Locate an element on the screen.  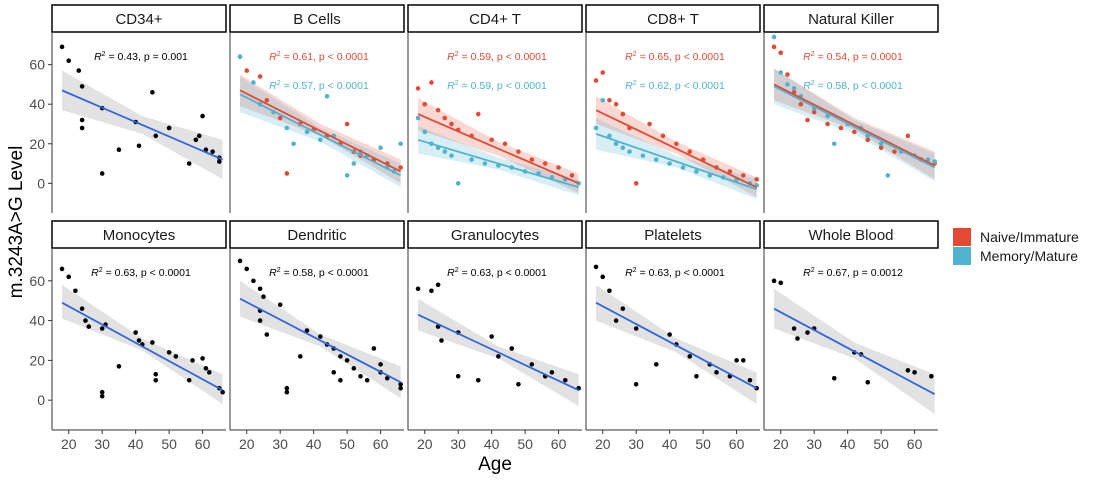
annotation-stats: = 0.62, p < 0.0001 is located at coordinates (681, 86).